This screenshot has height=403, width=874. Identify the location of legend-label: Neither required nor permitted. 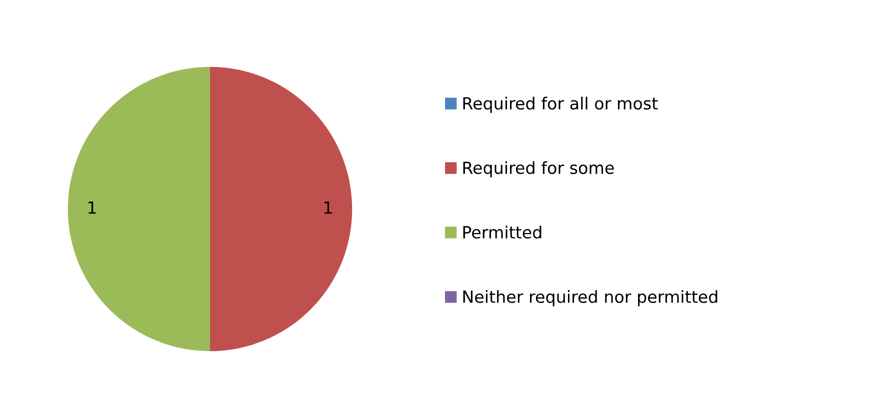
(590, 298).